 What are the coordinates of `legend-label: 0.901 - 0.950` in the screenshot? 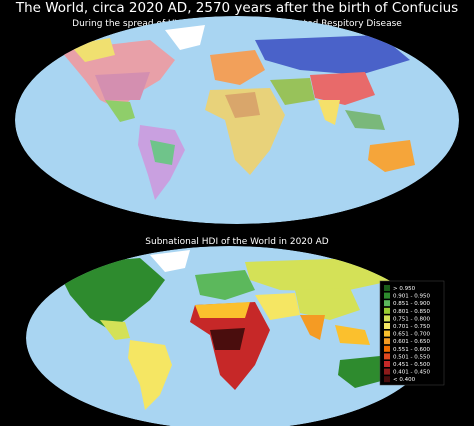 It's located at (411, 297).